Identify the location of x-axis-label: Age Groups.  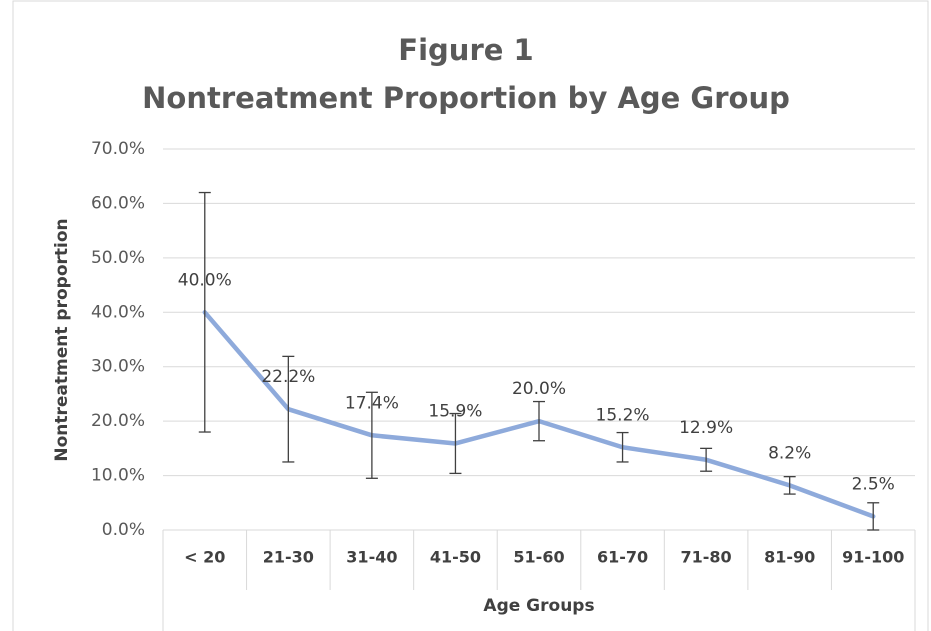
(538, 606).